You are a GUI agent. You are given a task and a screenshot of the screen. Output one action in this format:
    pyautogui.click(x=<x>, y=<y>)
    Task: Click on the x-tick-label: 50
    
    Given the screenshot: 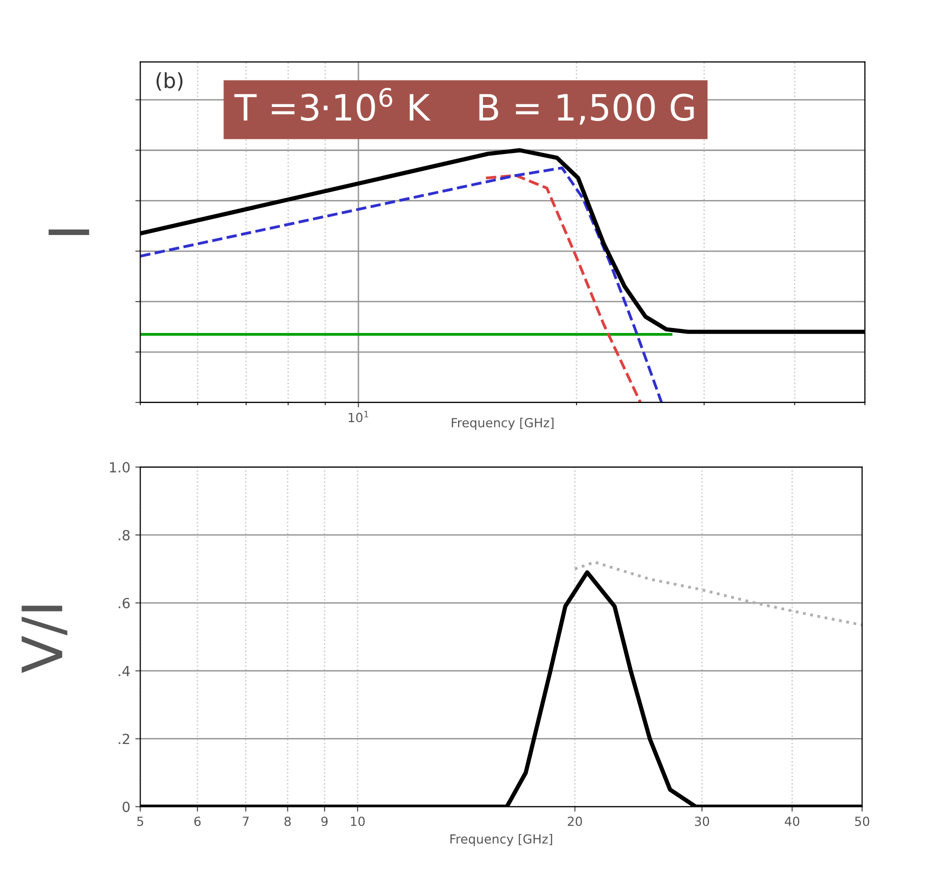 What is the action you would take?
    pyautogui.click(x=862, y=821)
    